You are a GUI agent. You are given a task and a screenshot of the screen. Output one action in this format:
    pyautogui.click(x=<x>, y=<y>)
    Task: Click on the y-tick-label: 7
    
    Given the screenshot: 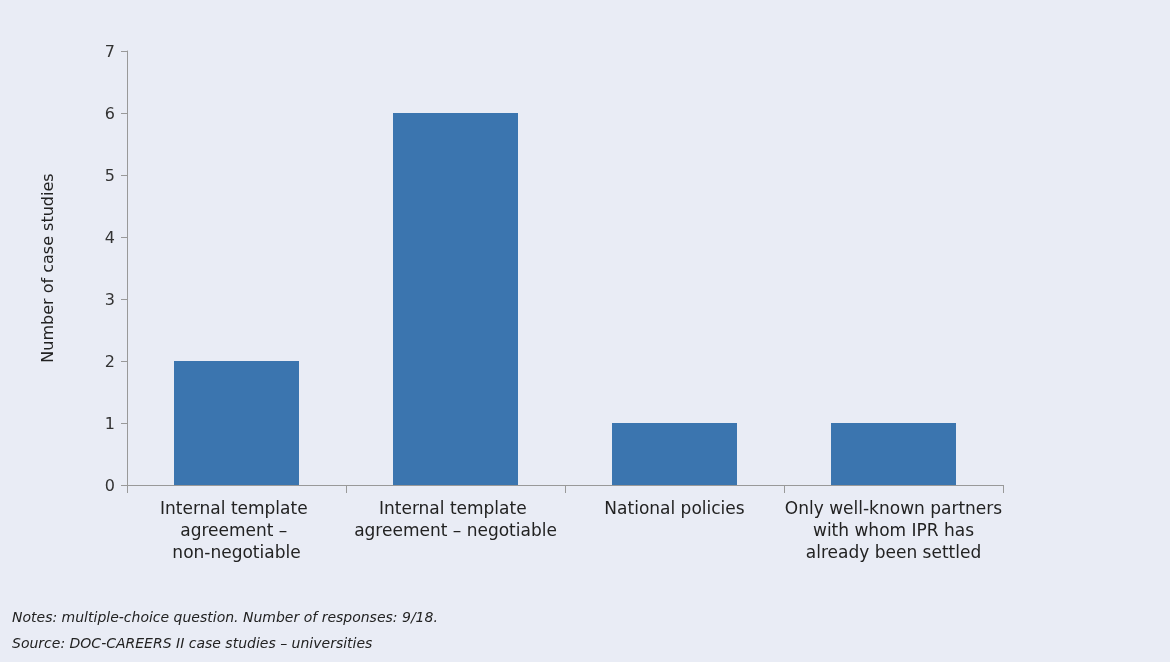 What is the action you would take?
    pyautogui.click(x=109, y=51)
    